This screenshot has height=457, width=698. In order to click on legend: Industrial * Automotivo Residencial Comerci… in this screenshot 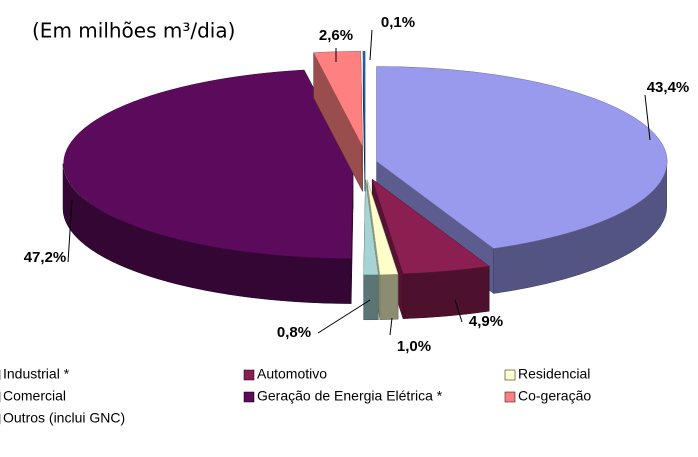, I will do `click(295, 396)`.